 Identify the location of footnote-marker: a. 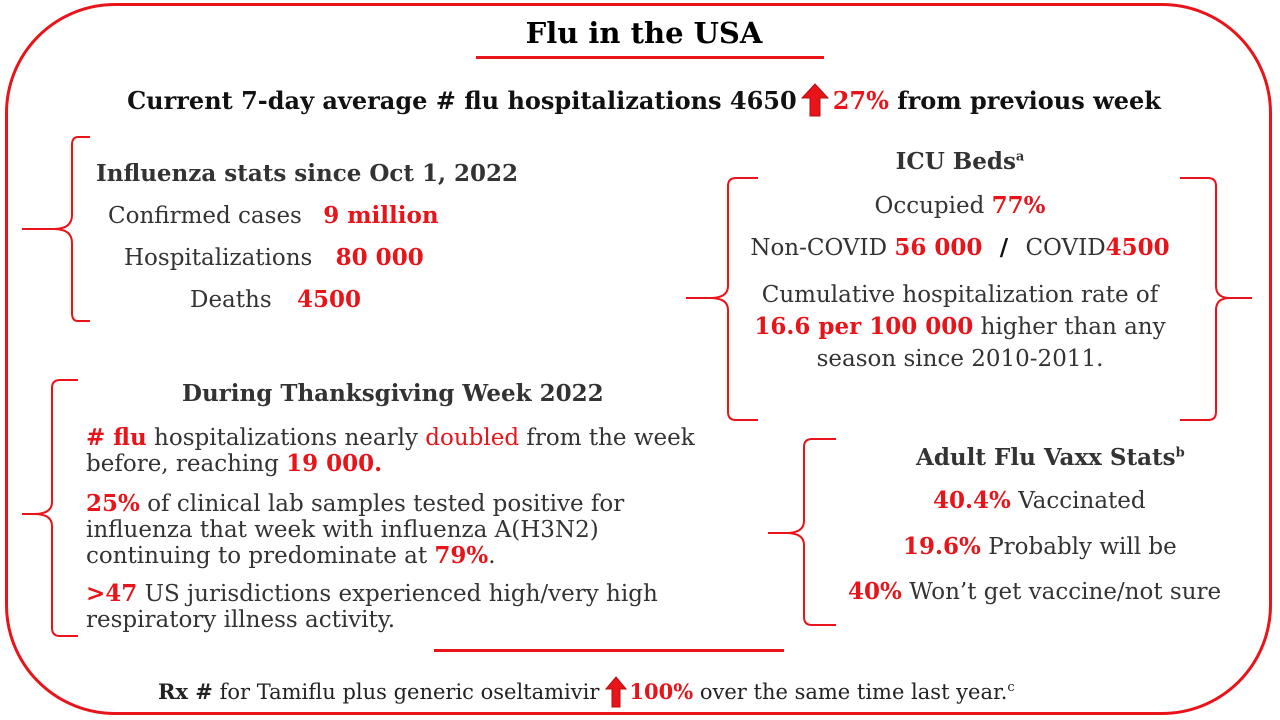
(1020, 157).